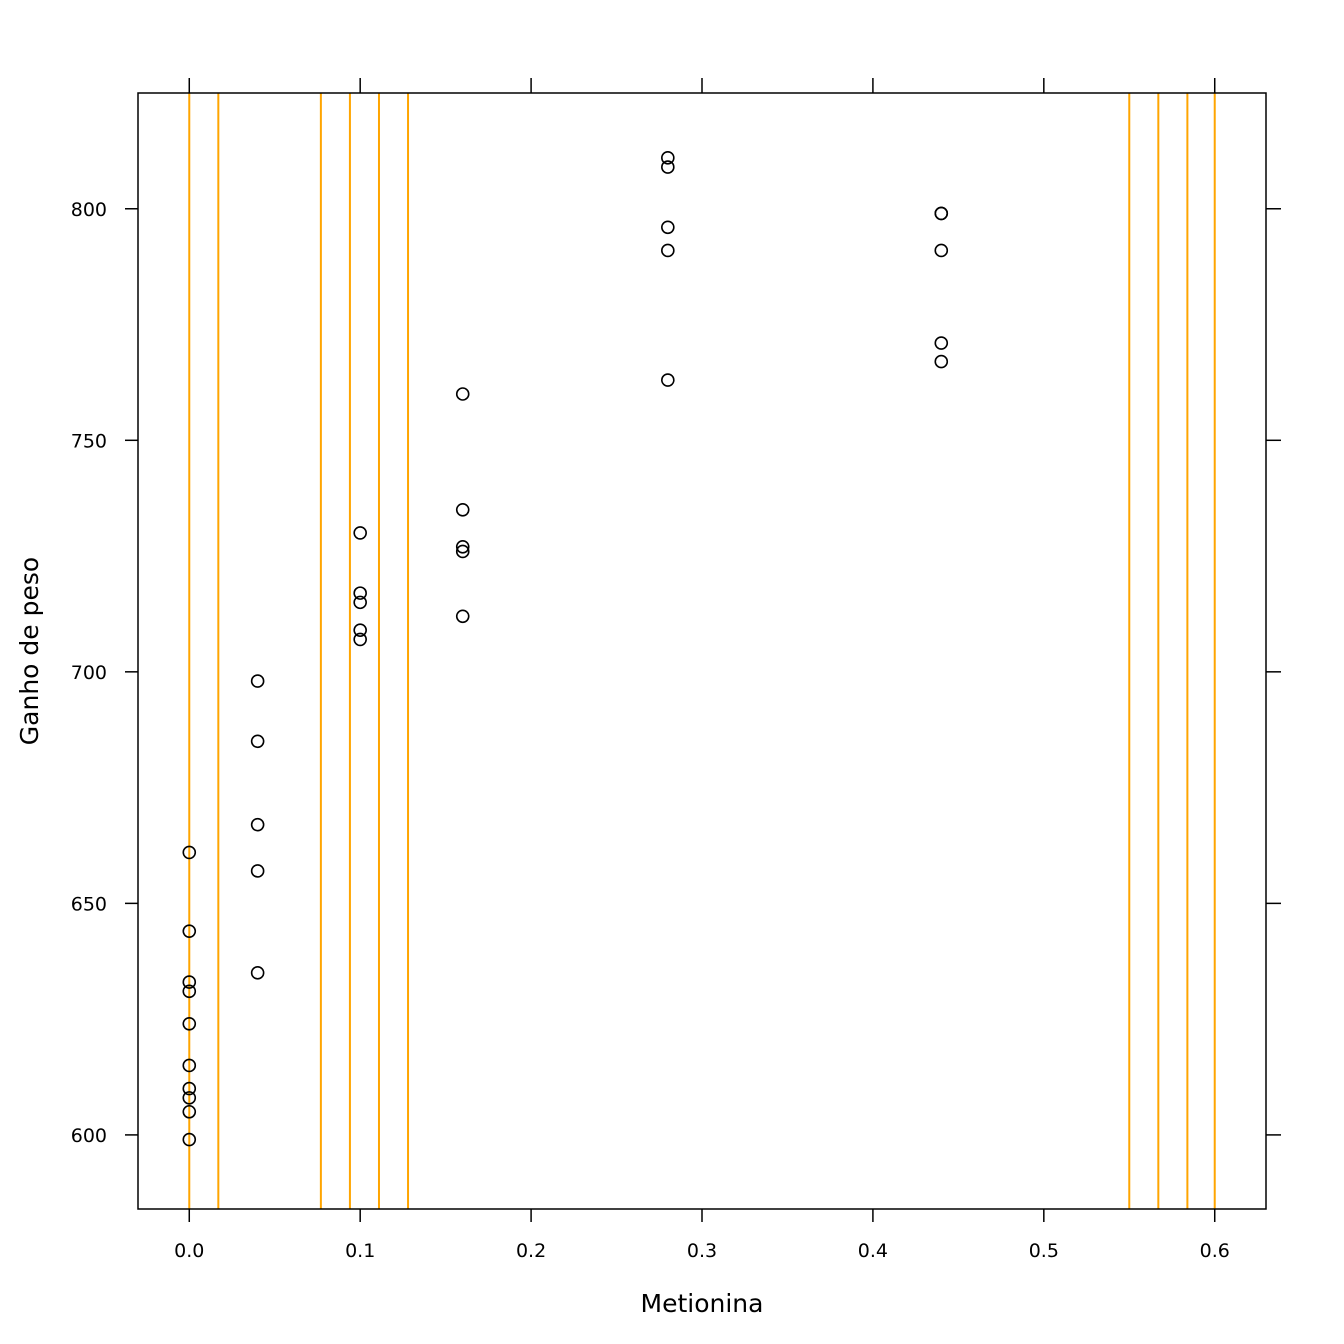 This screenshot has height=1344, width=1344. I want to click on y-tick-label: 800, so click(89, 210).